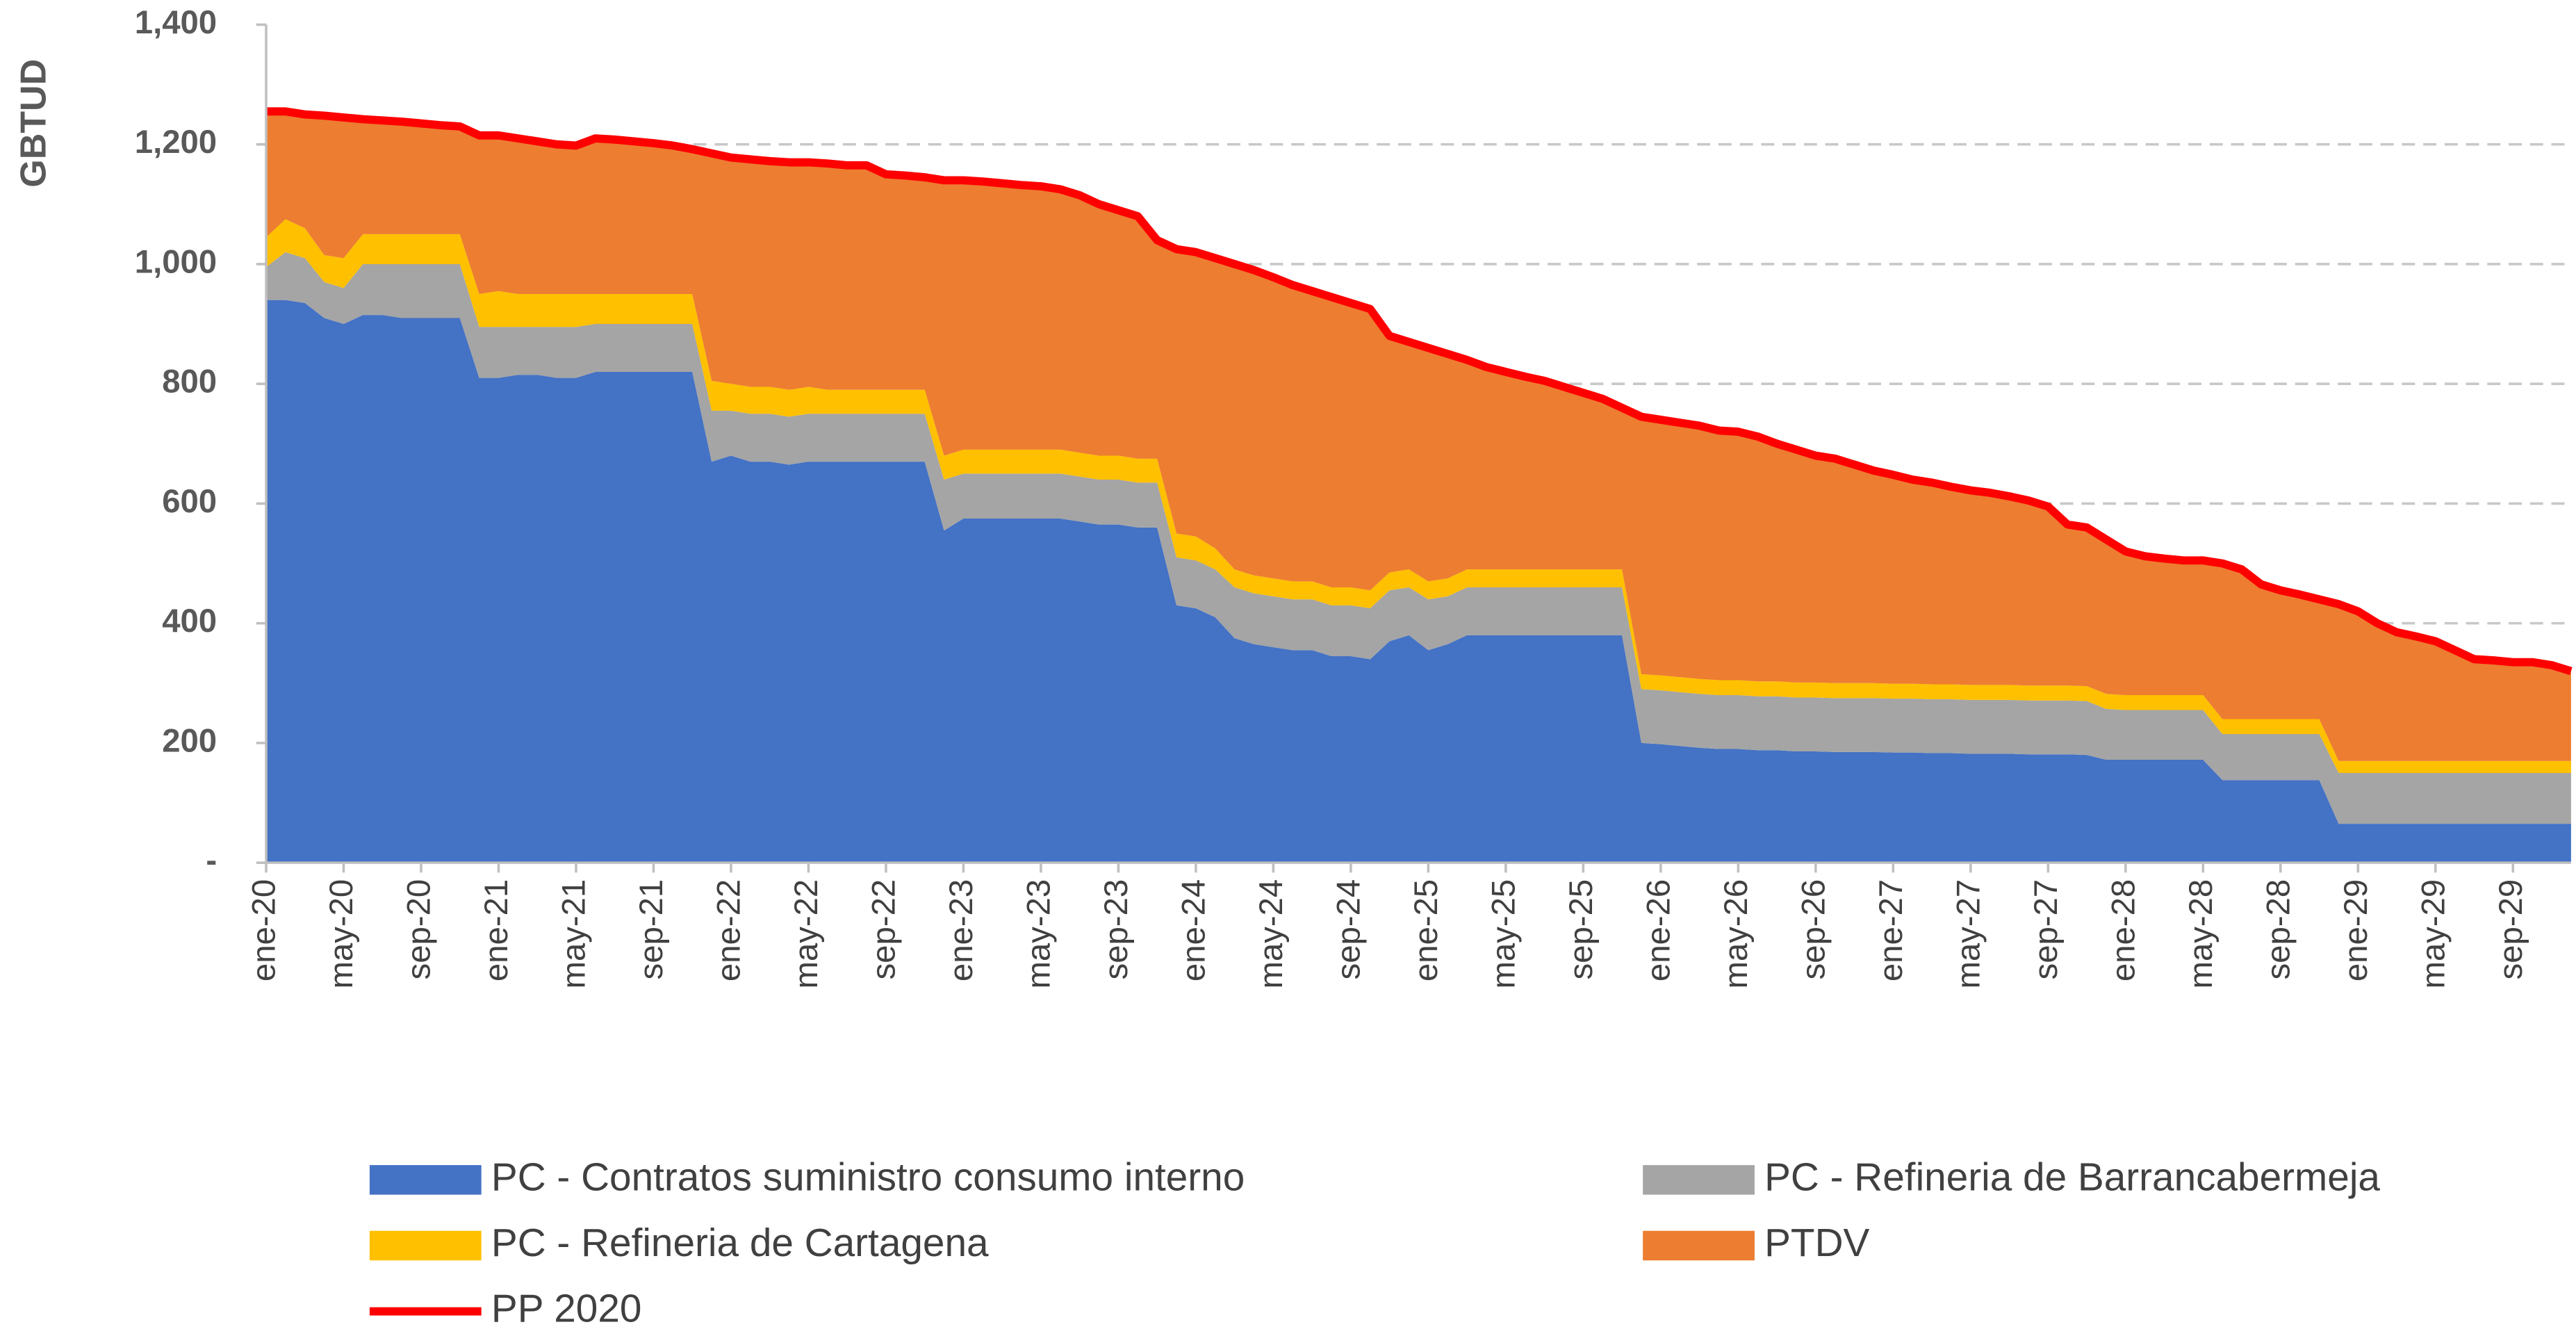 The height and width of the screenshot is (1336, 2576). Describe the element at coordinates (1271, 934) in the screenshot. I see `x-tick-label: may-24` at that location.